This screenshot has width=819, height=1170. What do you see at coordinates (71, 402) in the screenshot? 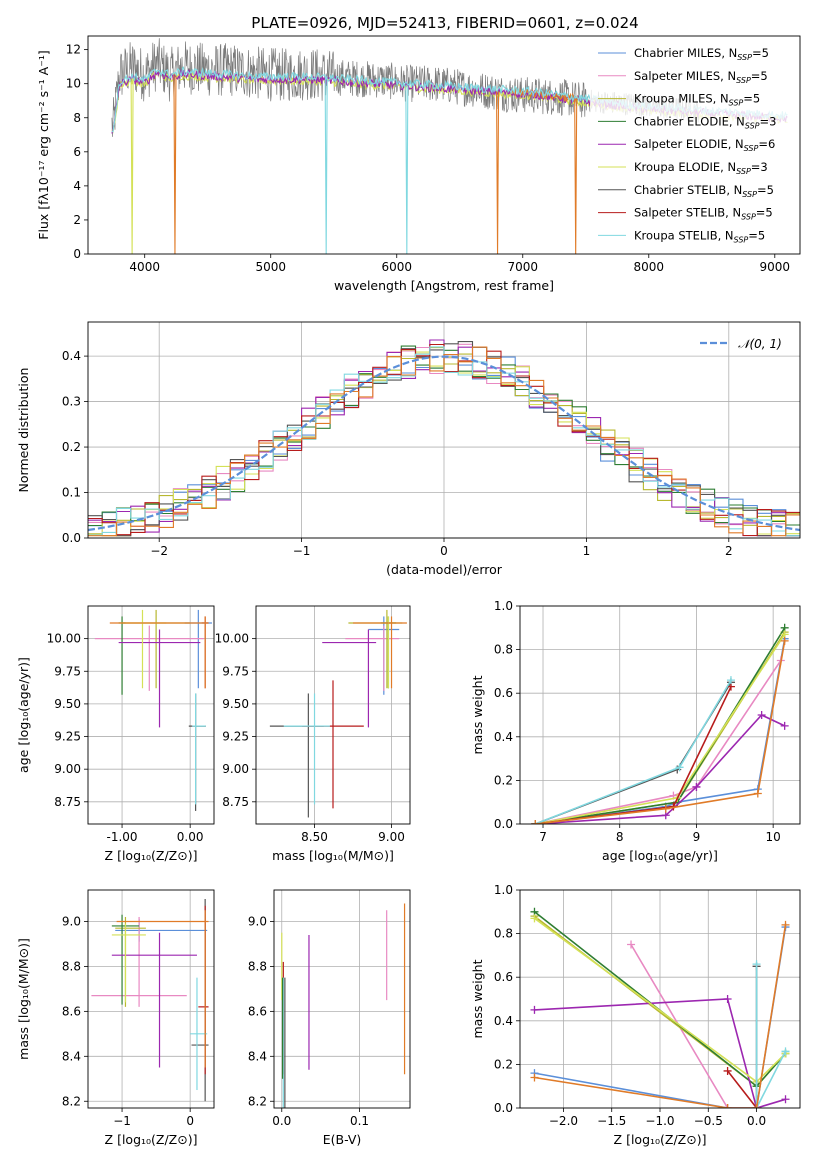
I see `y-tick-label: 0.3` at bounding box center [71, 402].